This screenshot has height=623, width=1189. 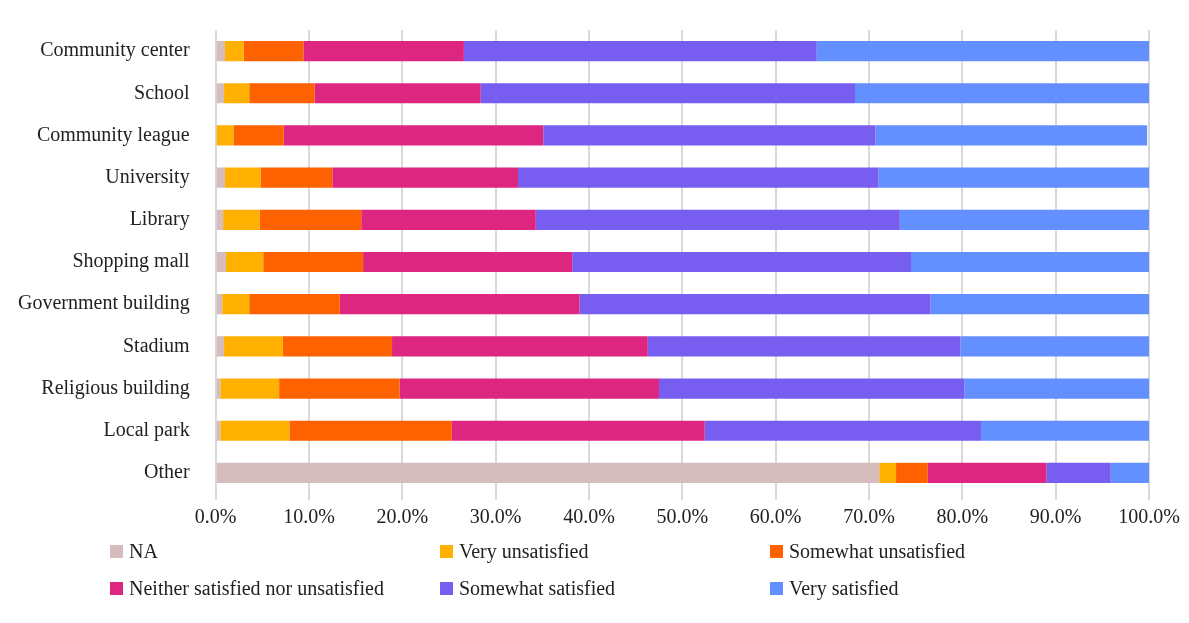 What do you see at coordinates (104, 303) in the screenshot?
I see `y-tick-label: Government building` at bounding box center [104, 303].